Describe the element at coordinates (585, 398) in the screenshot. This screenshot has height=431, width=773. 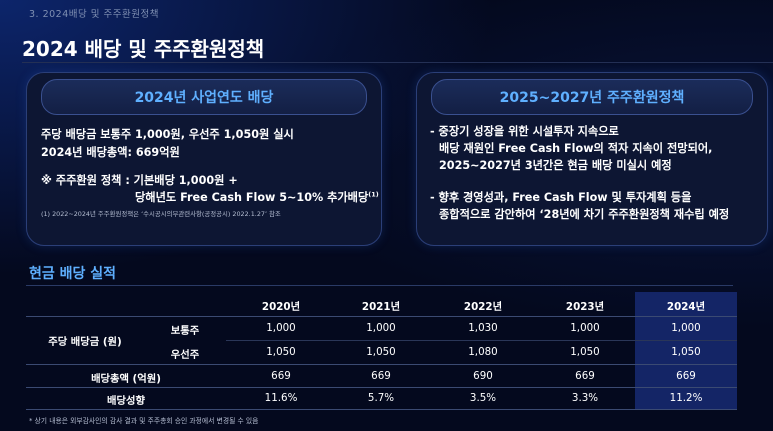
I see `table-cell: 3.3%` at that location.